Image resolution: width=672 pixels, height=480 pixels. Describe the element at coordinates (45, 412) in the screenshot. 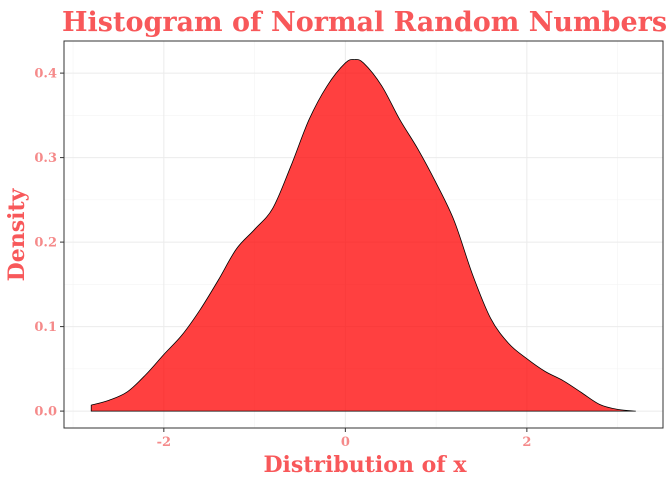

I see `y-tick-label: 0.0` at that location.